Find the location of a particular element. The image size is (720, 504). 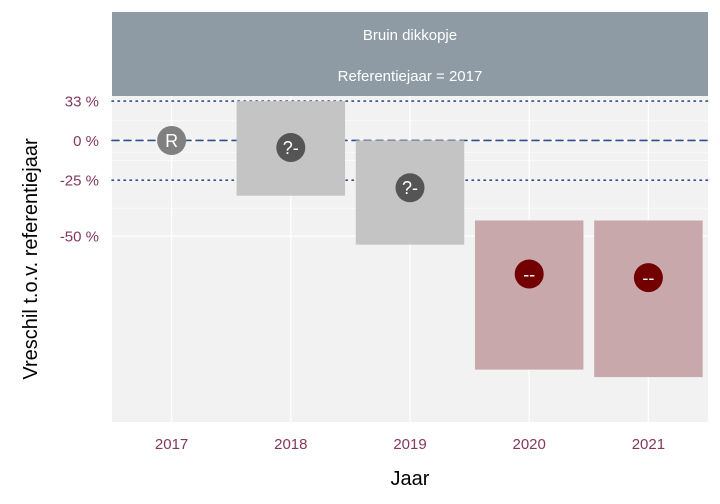

y-tick-label: -25 % is located at coordinates (79, 181).